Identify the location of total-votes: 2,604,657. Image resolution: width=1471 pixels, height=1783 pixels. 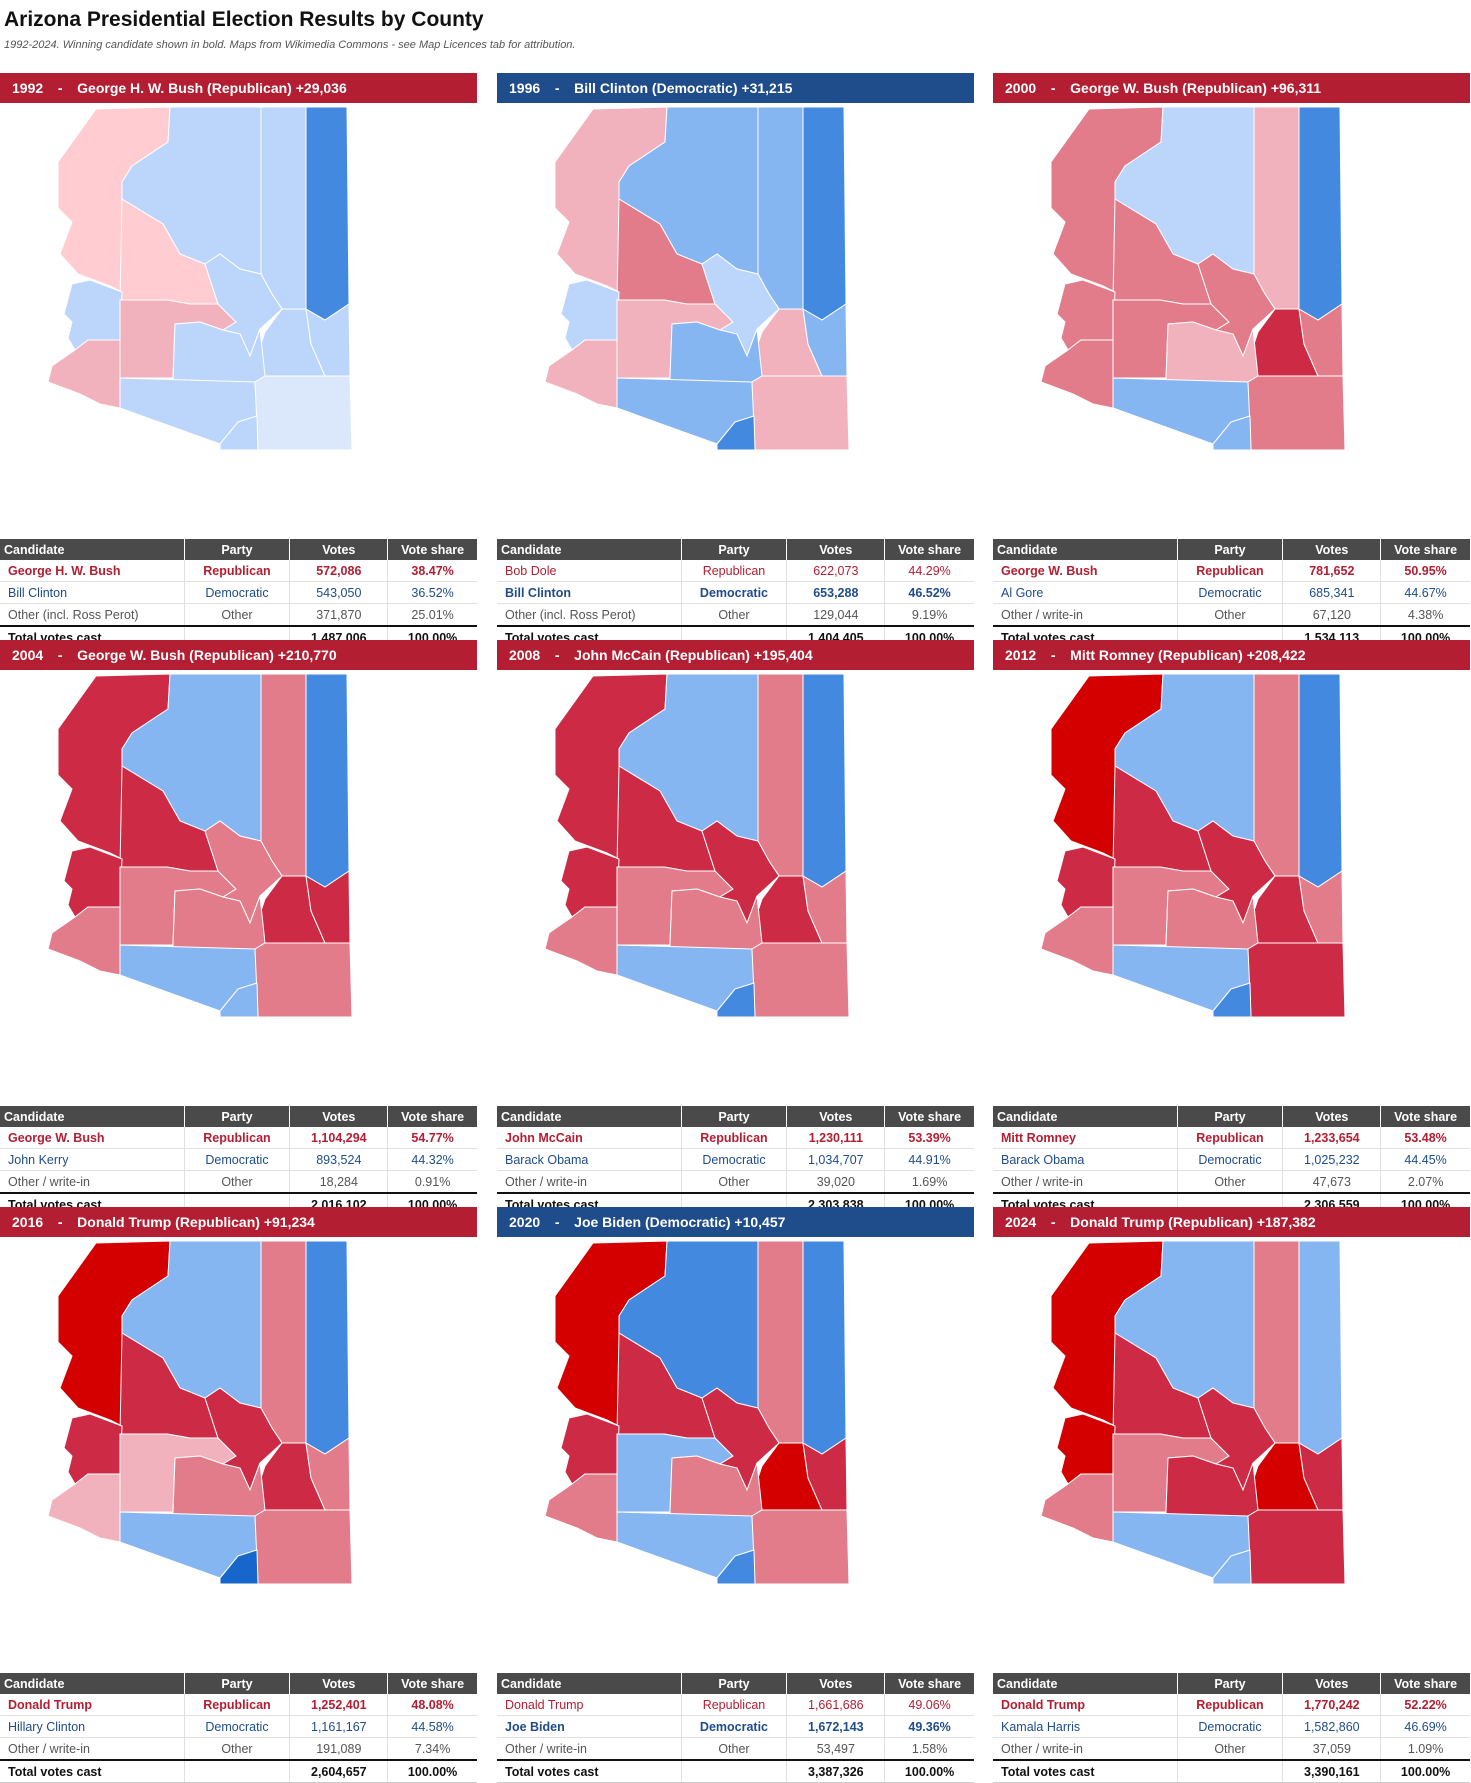
(338, 1771).